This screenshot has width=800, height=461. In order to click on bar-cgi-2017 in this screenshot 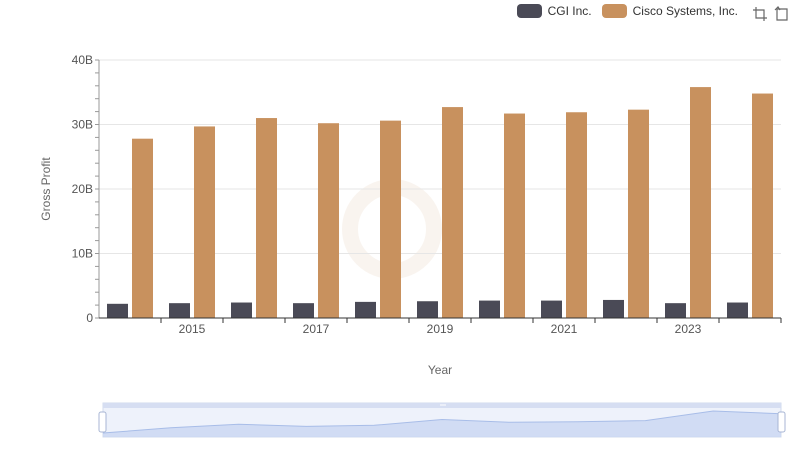, I will do `click(303, 310)`.